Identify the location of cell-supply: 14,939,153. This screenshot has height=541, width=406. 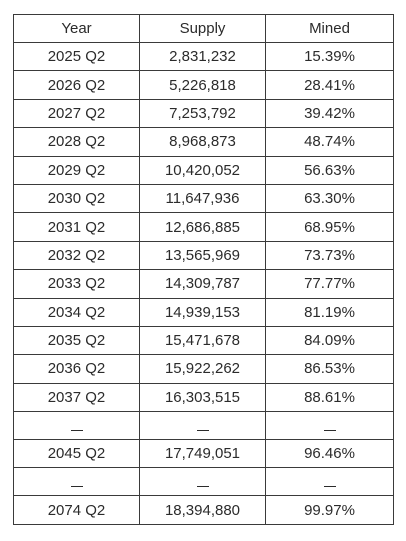
(202, 312).